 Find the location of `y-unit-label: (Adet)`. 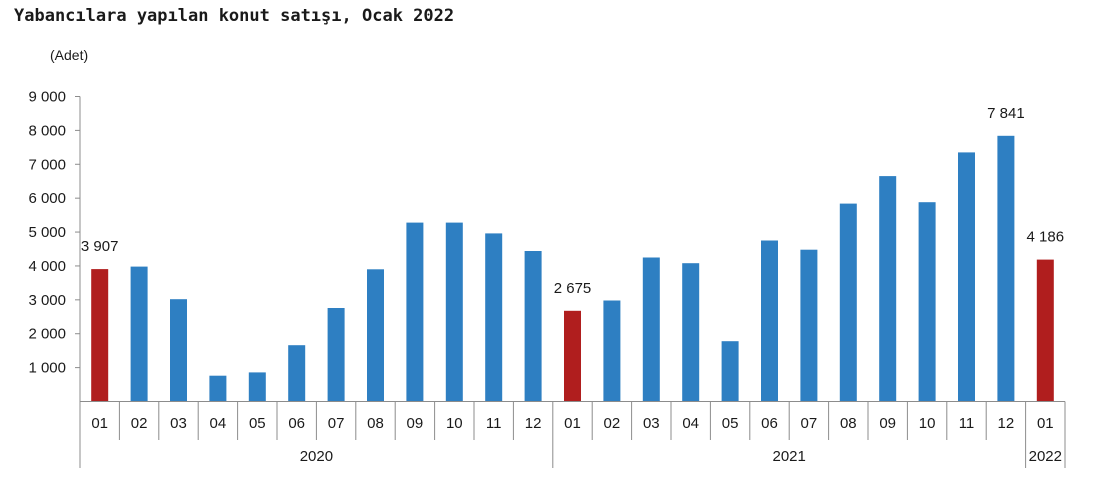

y-unit-label: (Adet) is located at coordinates (69, 55).